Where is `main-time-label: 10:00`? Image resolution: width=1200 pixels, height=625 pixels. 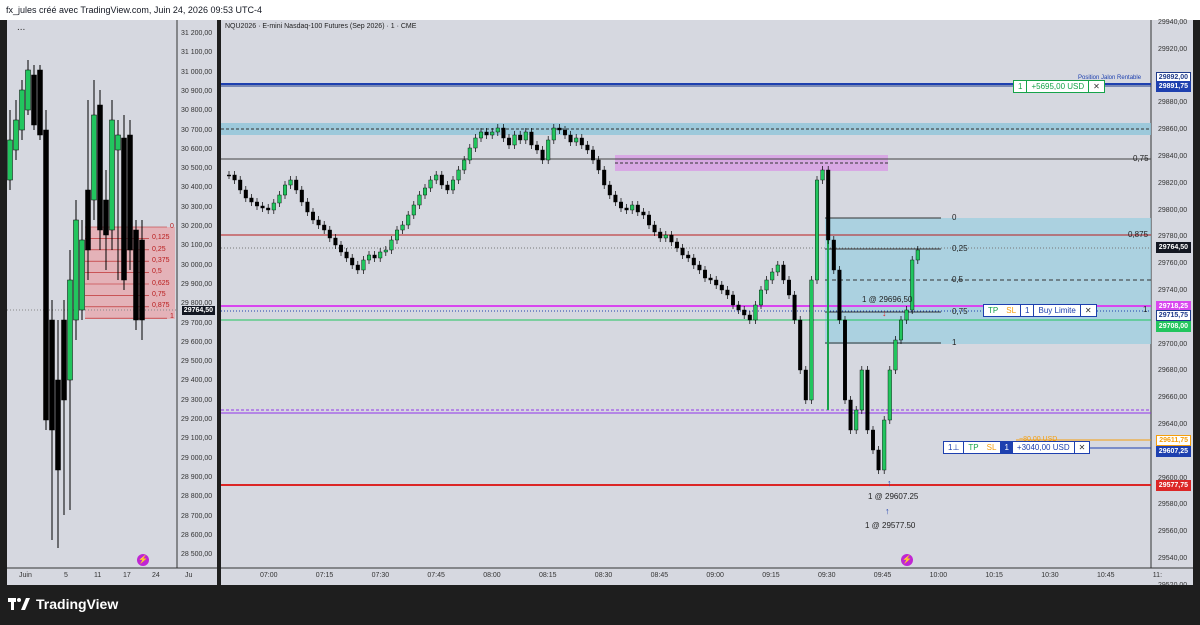 main-time-label: 10:00 is located at coordinates (938, 575).